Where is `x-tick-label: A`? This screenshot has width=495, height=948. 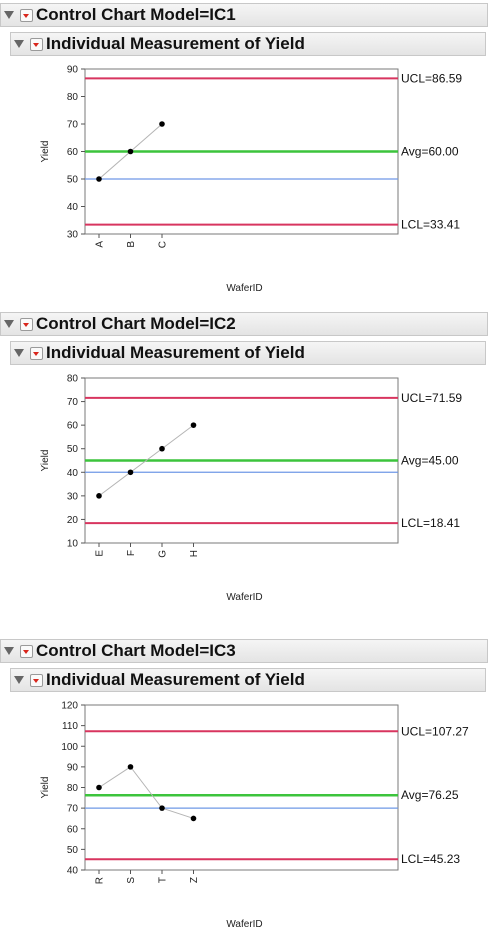 x-tick-label: A is located at coordinates (100, 244).